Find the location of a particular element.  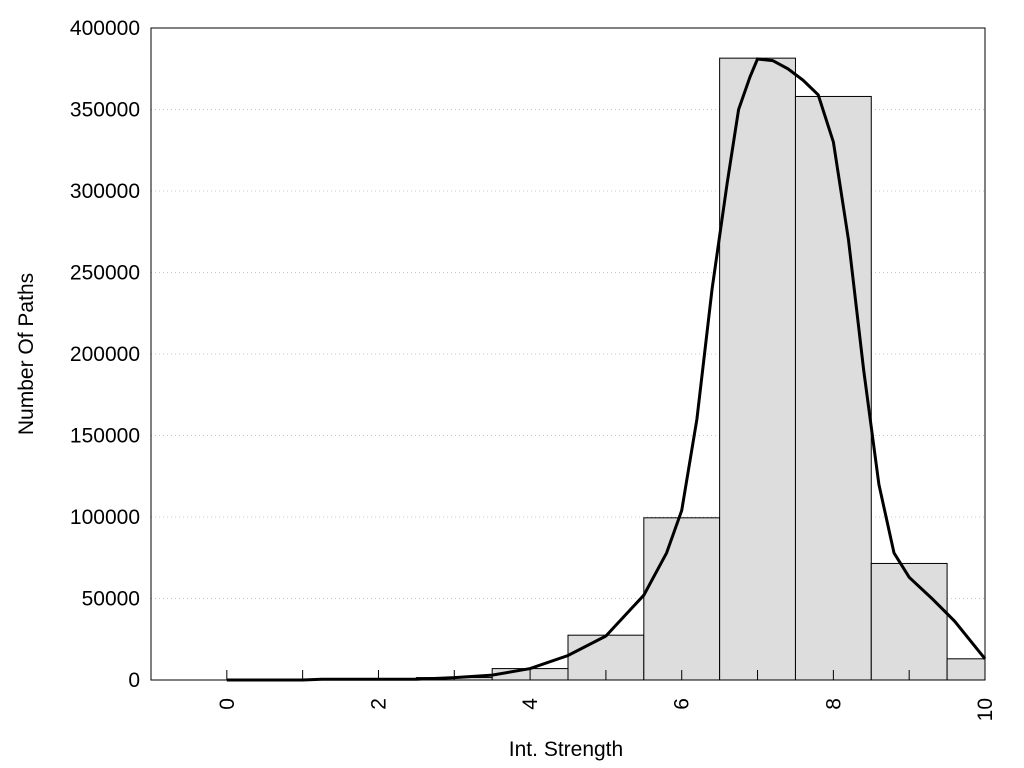

x-tick-label: 2 is located at coordinates (378, 704).